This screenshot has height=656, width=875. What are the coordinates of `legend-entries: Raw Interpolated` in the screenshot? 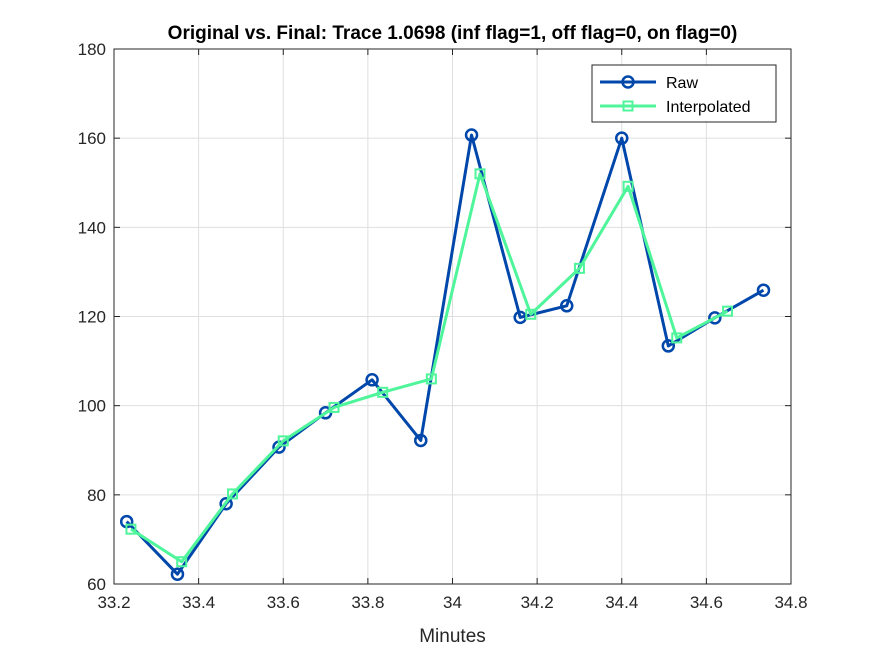 It's located at (675, 95).